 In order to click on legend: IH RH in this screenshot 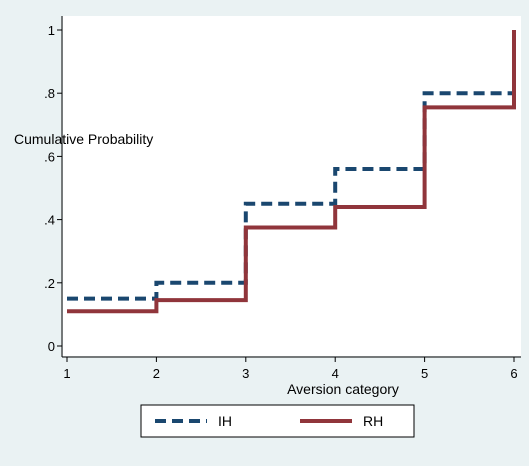, I will do `click(277, 421)`.